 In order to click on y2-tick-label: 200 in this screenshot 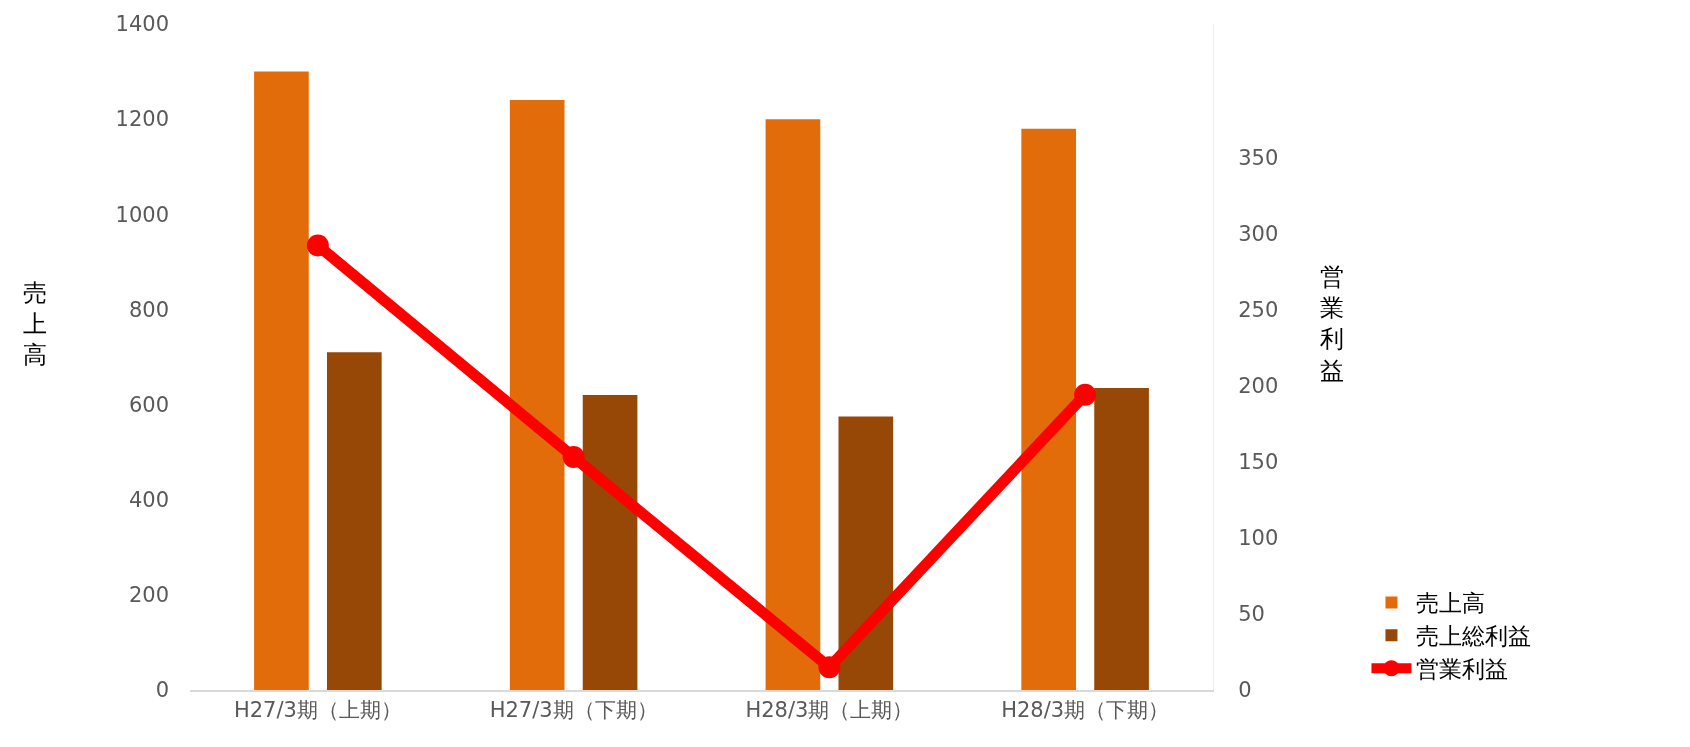, I will do `click(1258, 385)`.